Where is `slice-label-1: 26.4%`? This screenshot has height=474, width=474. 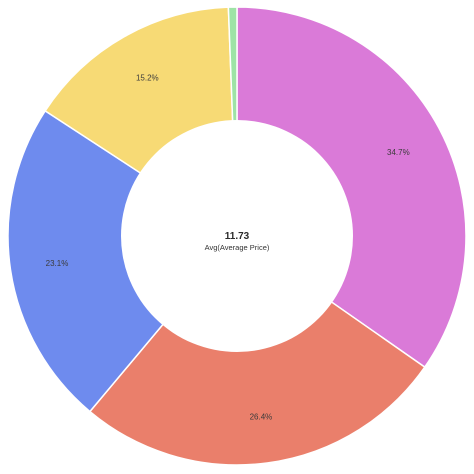
slice-label-1: 26.4% is located at coordinates (261, 416).